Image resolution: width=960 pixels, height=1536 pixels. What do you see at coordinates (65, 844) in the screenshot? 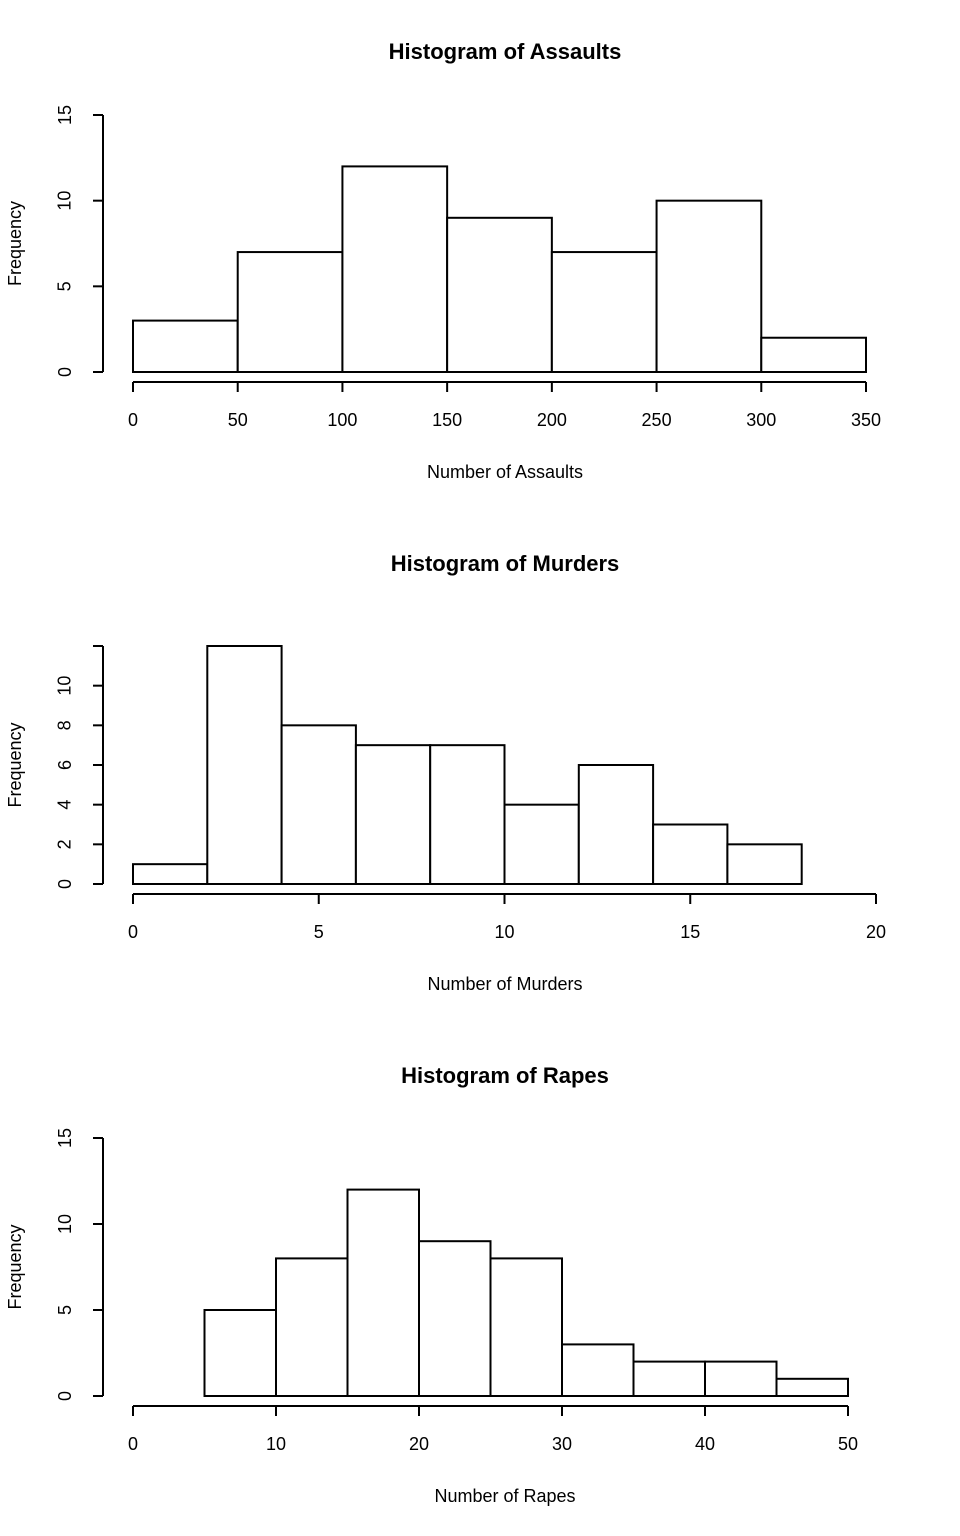
I see `y-tick-label: 2` at bounding box center [65, 844].